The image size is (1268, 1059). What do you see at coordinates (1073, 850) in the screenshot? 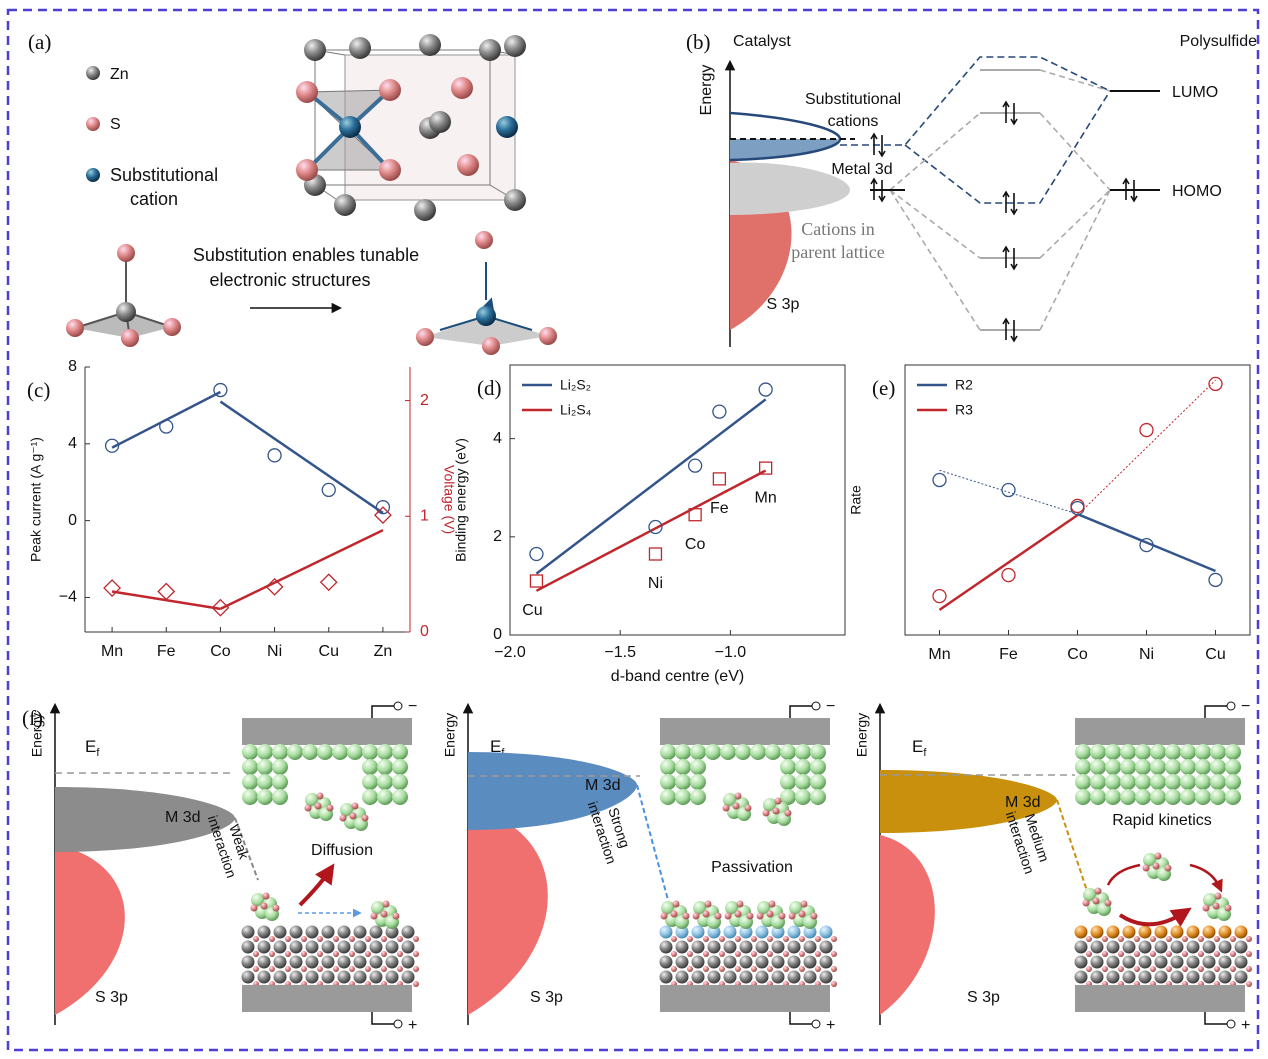
I see `interaction-line` at bounding box center [1073, 850].